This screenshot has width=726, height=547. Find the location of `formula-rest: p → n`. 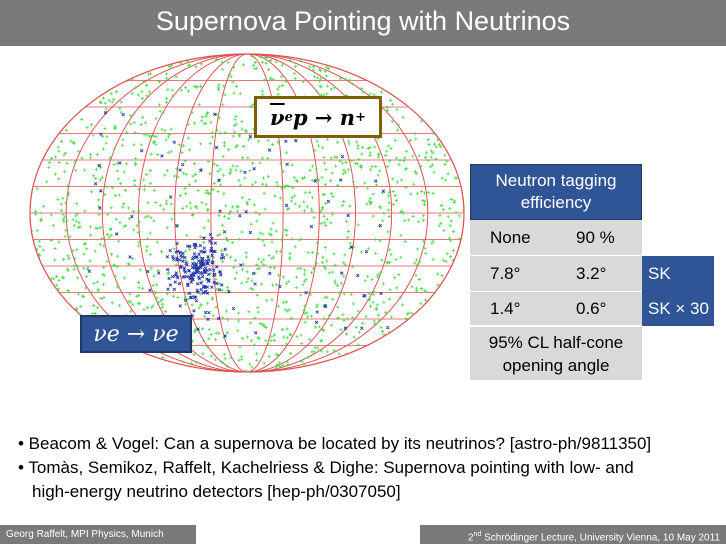

formula-rest: p → n is located at coordinates (324, 117).